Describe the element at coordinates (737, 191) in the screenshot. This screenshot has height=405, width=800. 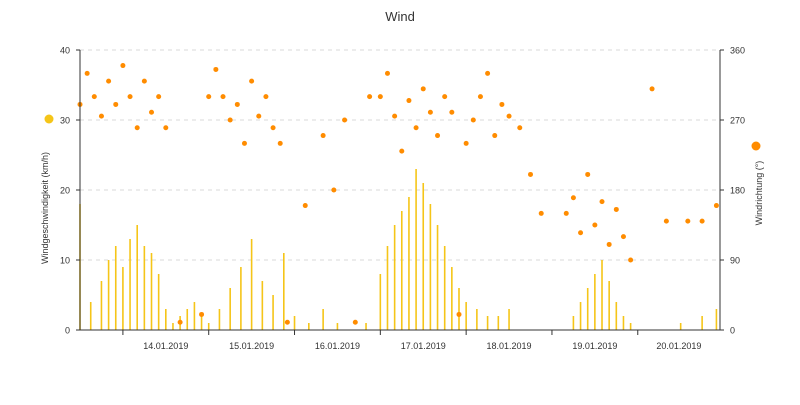
I see `y-right-tick-label: 180` at that location.